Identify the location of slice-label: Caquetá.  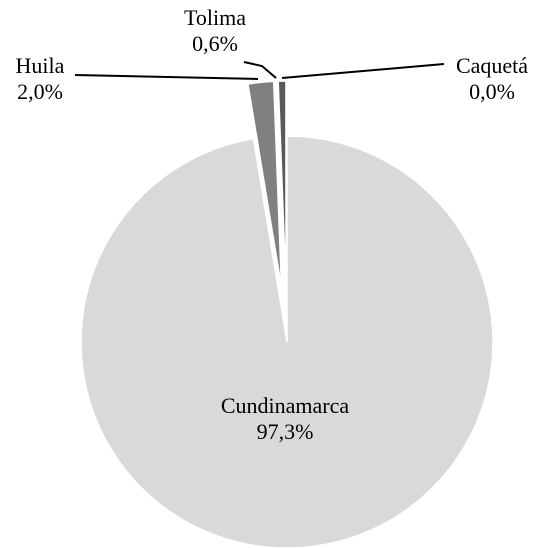
(492, 65).